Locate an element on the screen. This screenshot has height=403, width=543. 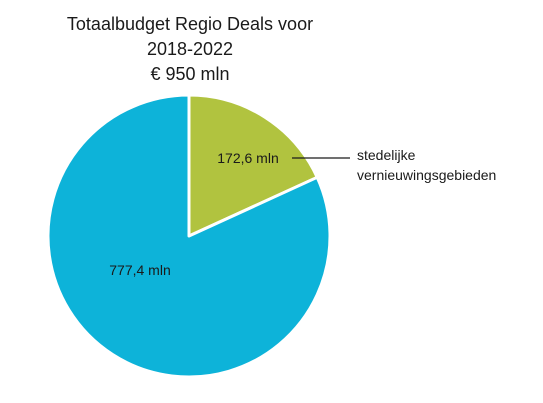
chart-title-line-2: 2018-2022 is located at coordinates (190, 49).